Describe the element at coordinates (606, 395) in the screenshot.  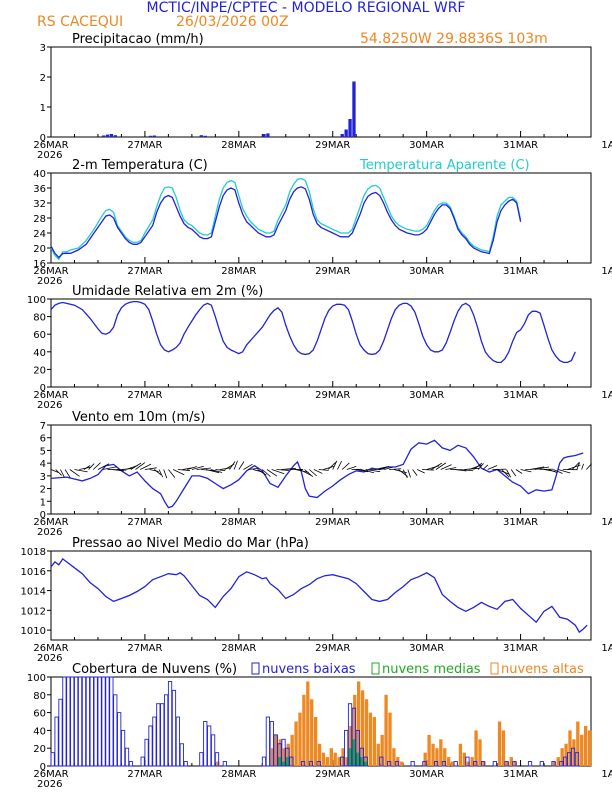
I see `rh-xtick-label: 1APR` at that location.